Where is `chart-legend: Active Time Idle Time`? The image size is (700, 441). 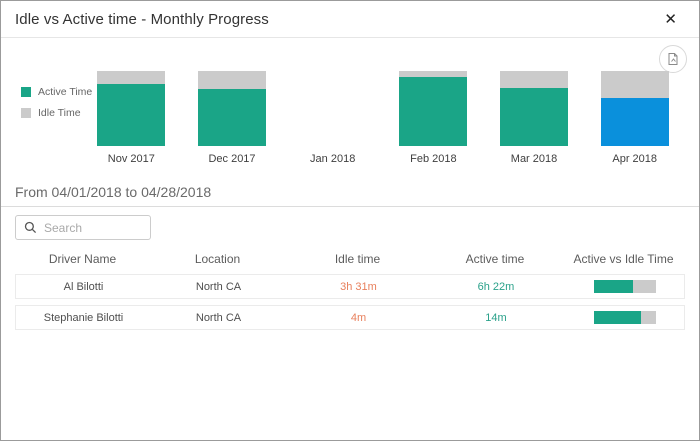
chart-legend: Active Time Idle Time is located at coordinates (56, 107).